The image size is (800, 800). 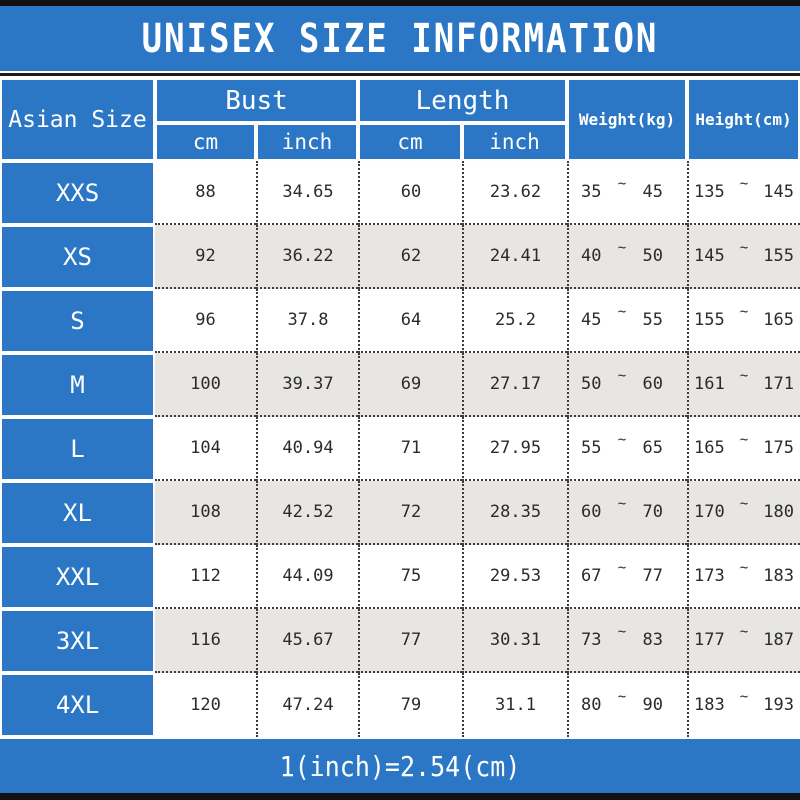 I want to click on page-title: UNISEX SIZE INFORMATION, so click(x=400, y=38).